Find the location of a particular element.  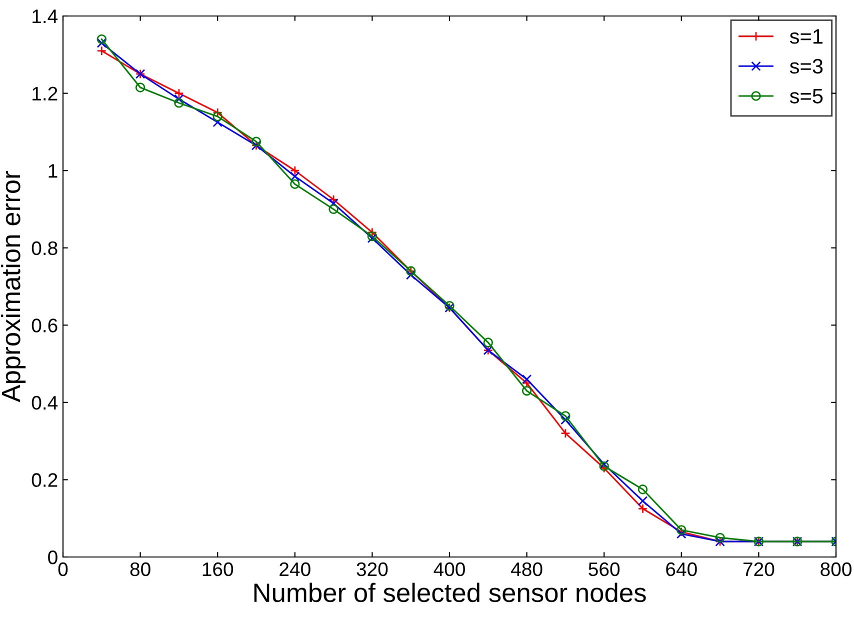

y-tick-label: 0 is located at coordinates (53, 557).